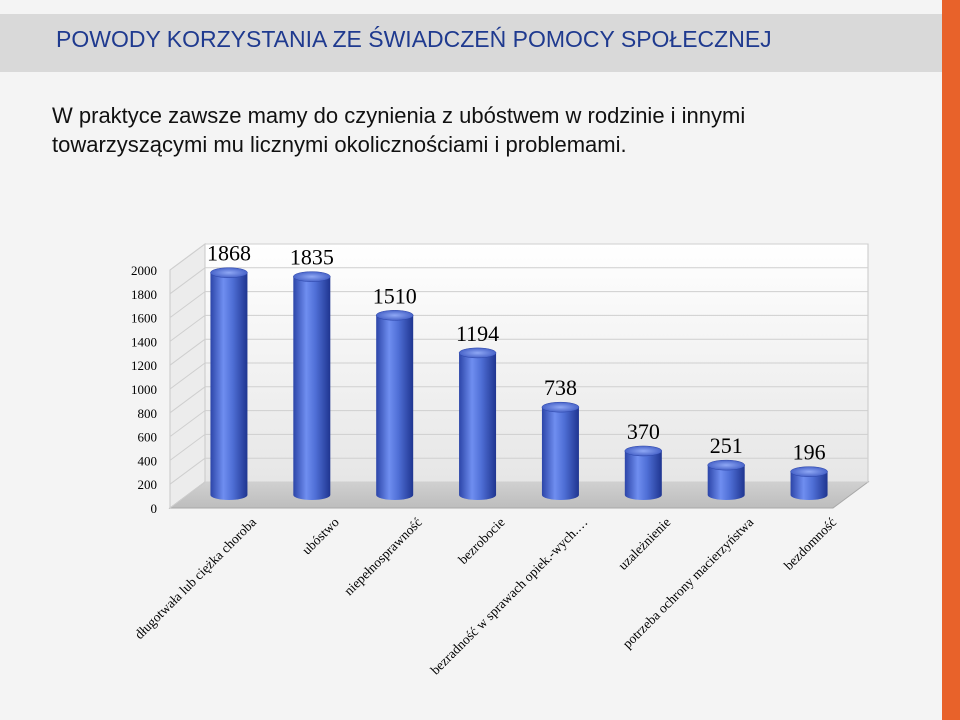 The image size is (960, 720). Describe the element at coordinates (148, 484) in the screenshot. I see `y-tick-label: 200` at that location.